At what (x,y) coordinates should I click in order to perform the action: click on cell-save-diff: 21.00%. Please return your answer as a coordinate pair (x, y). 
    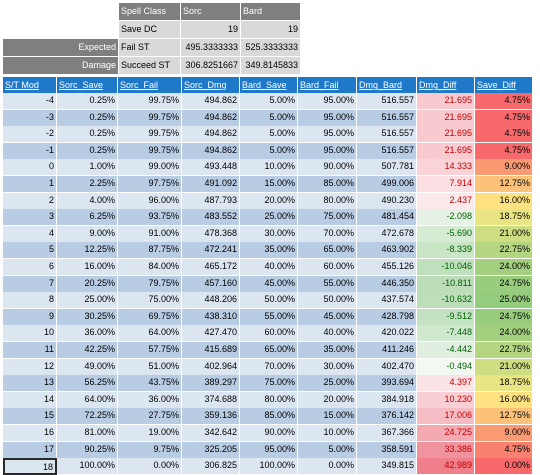
    Looking at the image, I should click on (504, 367).